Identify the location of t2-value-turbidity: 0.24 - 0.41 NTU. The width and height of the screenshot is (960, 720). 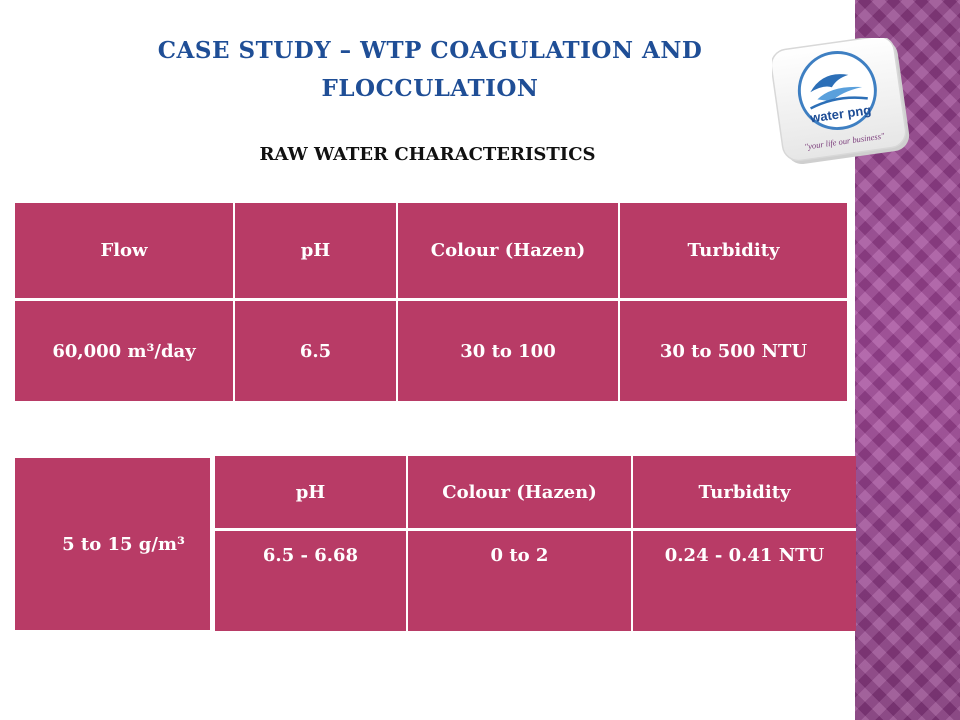
(744, 581).